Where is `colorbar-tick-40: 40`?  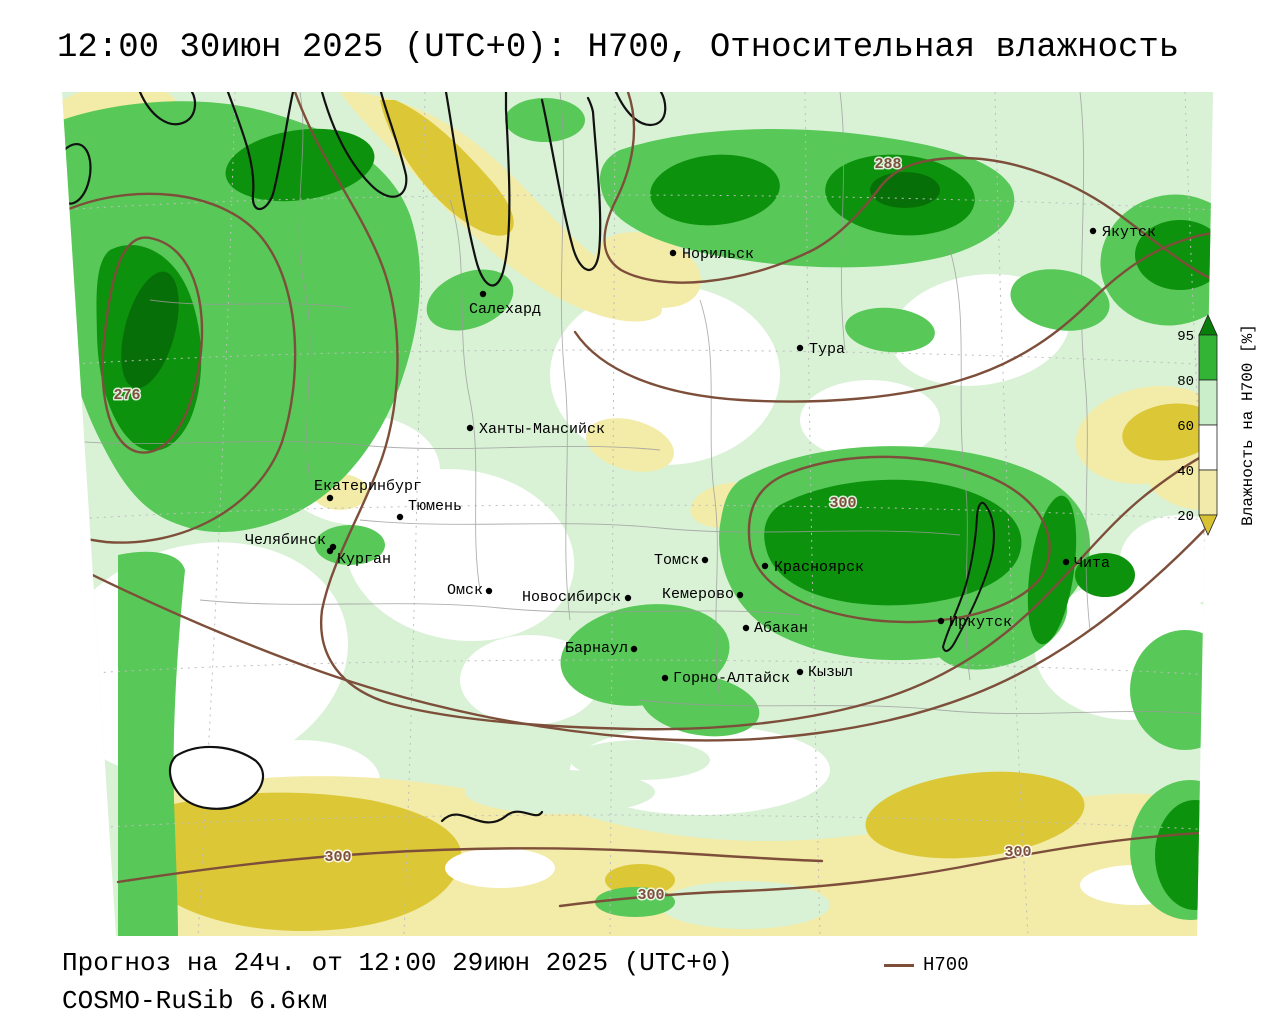
colorbar-tick-40: 40 is located at coordinates (1185, 472).